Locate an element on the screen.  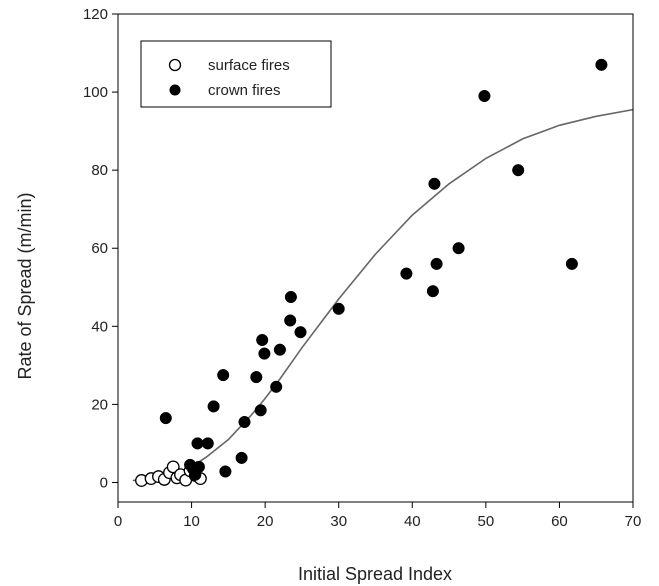
x-tick-label: 40 is located at coordinates (412, 521).